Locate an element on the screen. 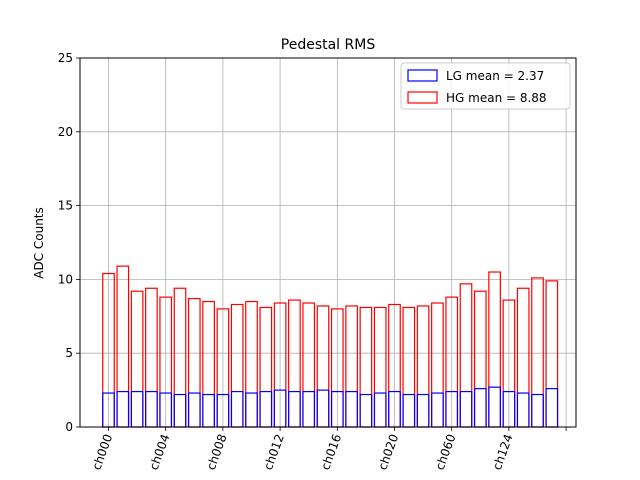 The width and height of the screenshot is (640, 480). y-tick-label: 15 is located at coordinates (65, 206).